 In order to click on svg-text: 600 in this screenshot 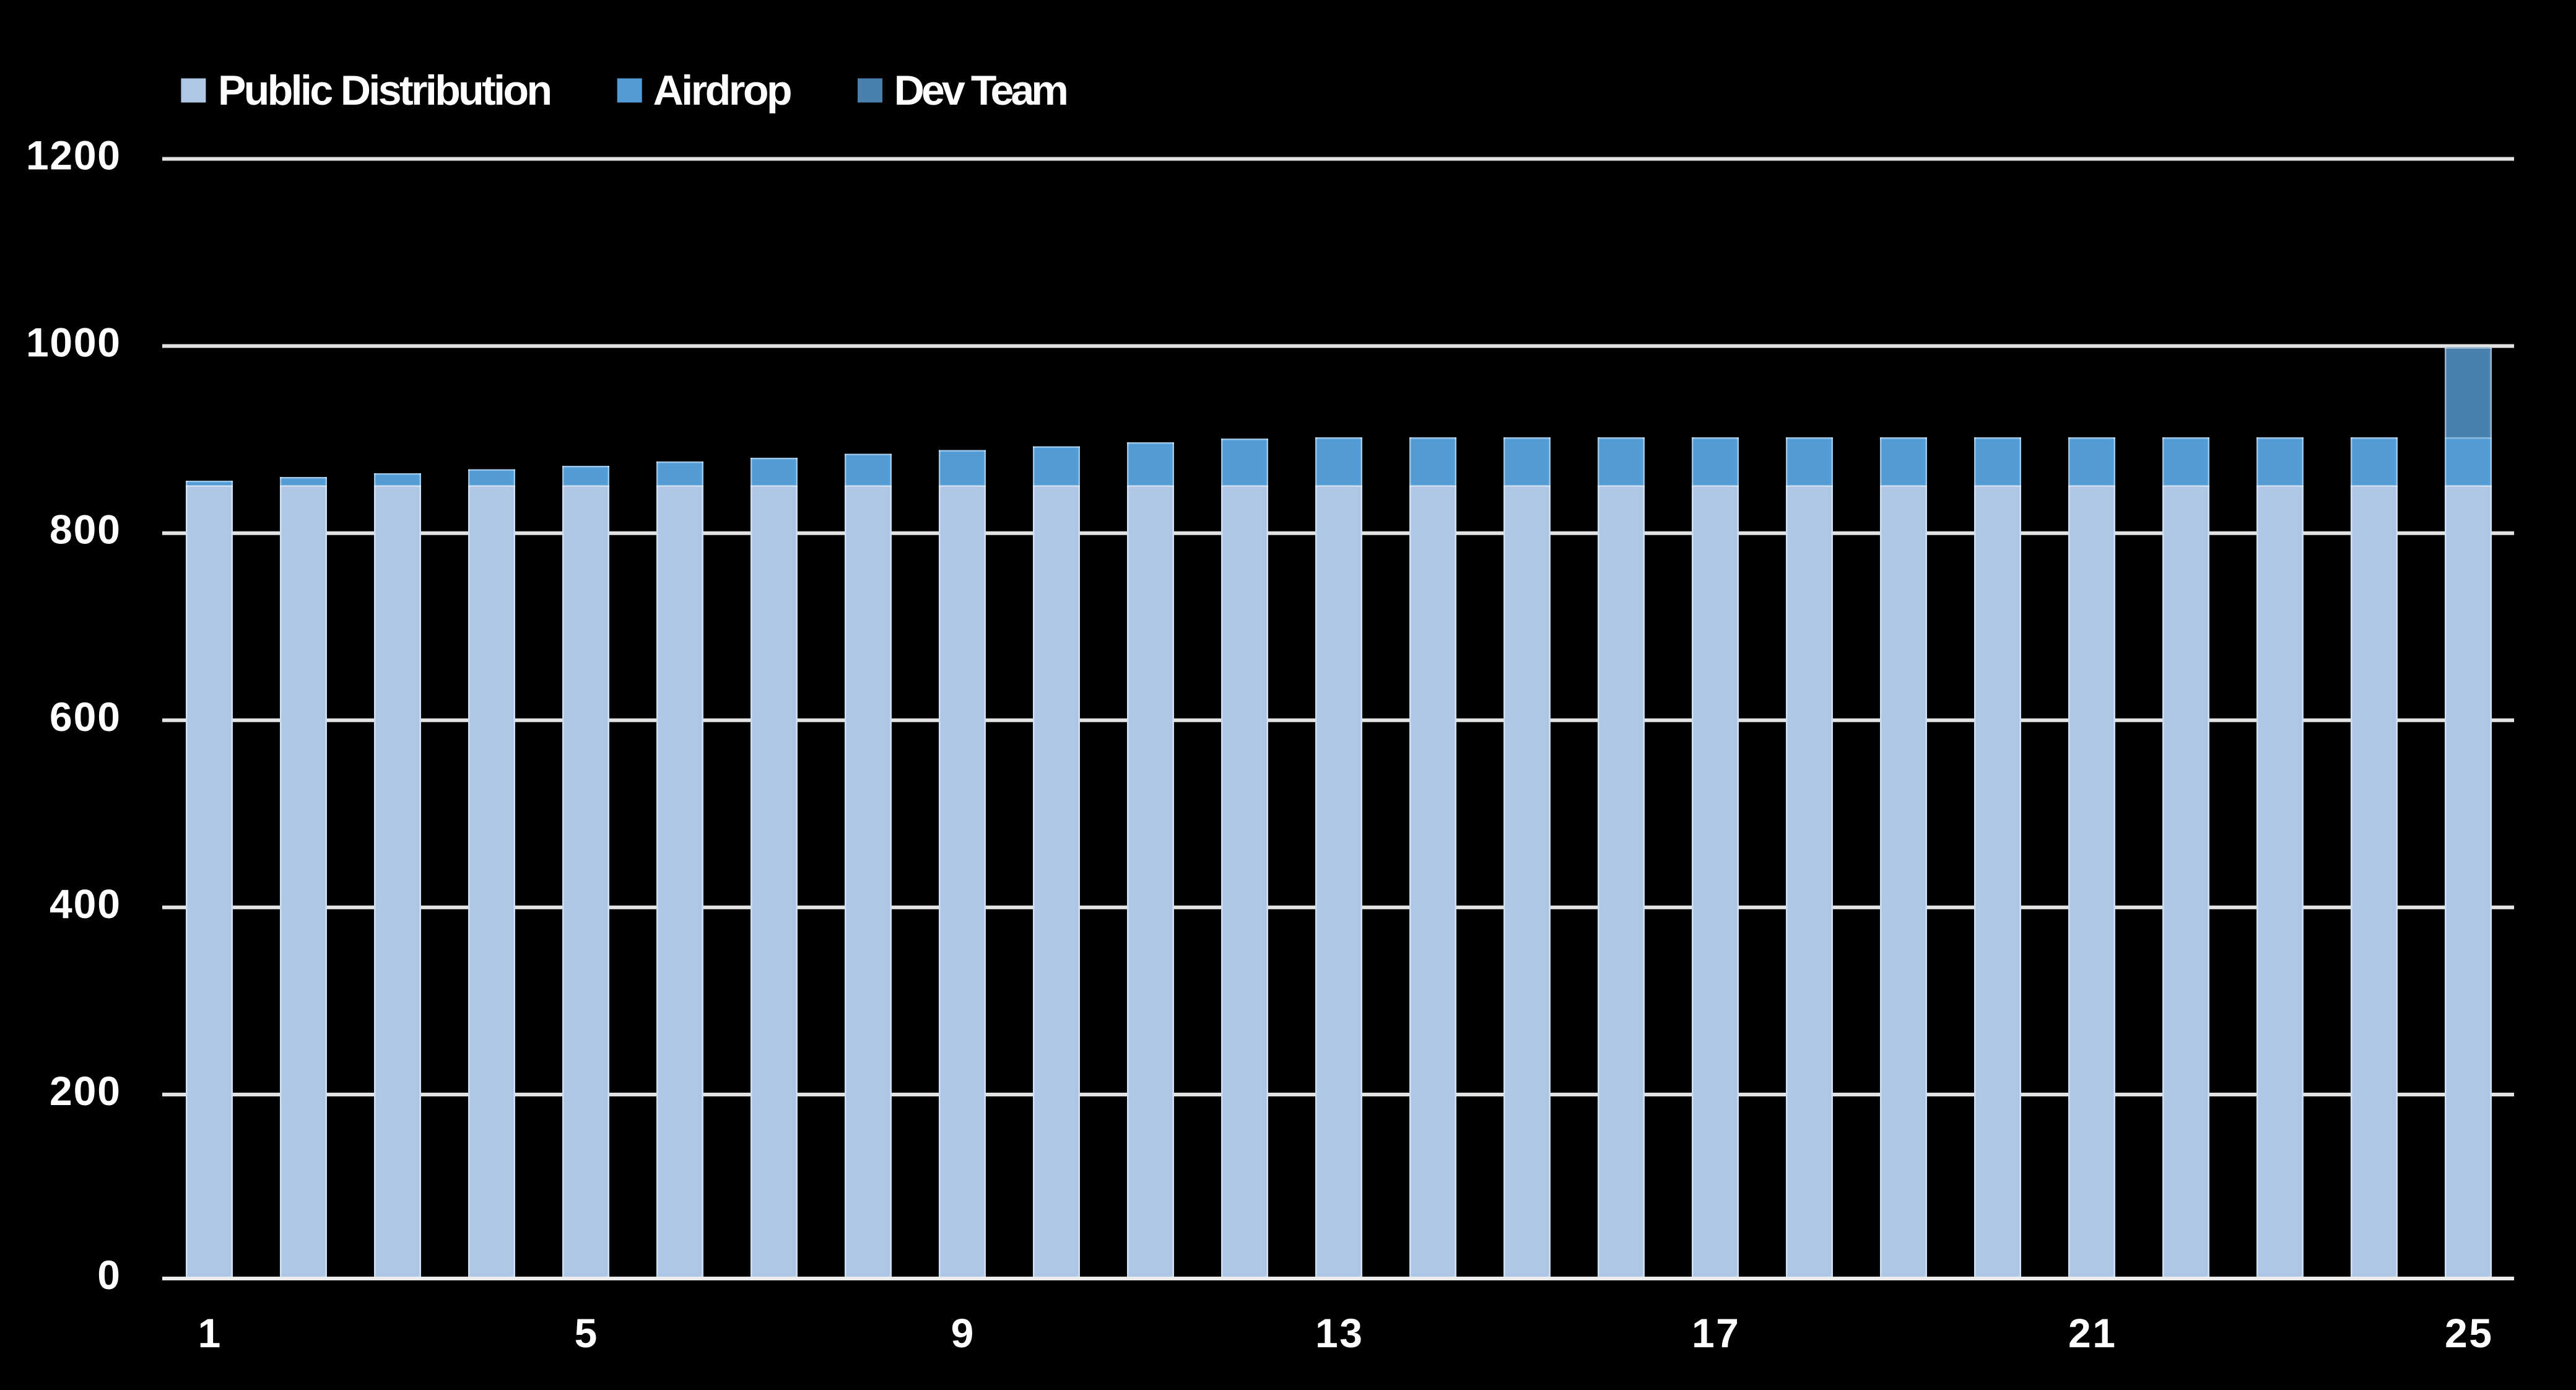, I will do `click(85, 717)`.